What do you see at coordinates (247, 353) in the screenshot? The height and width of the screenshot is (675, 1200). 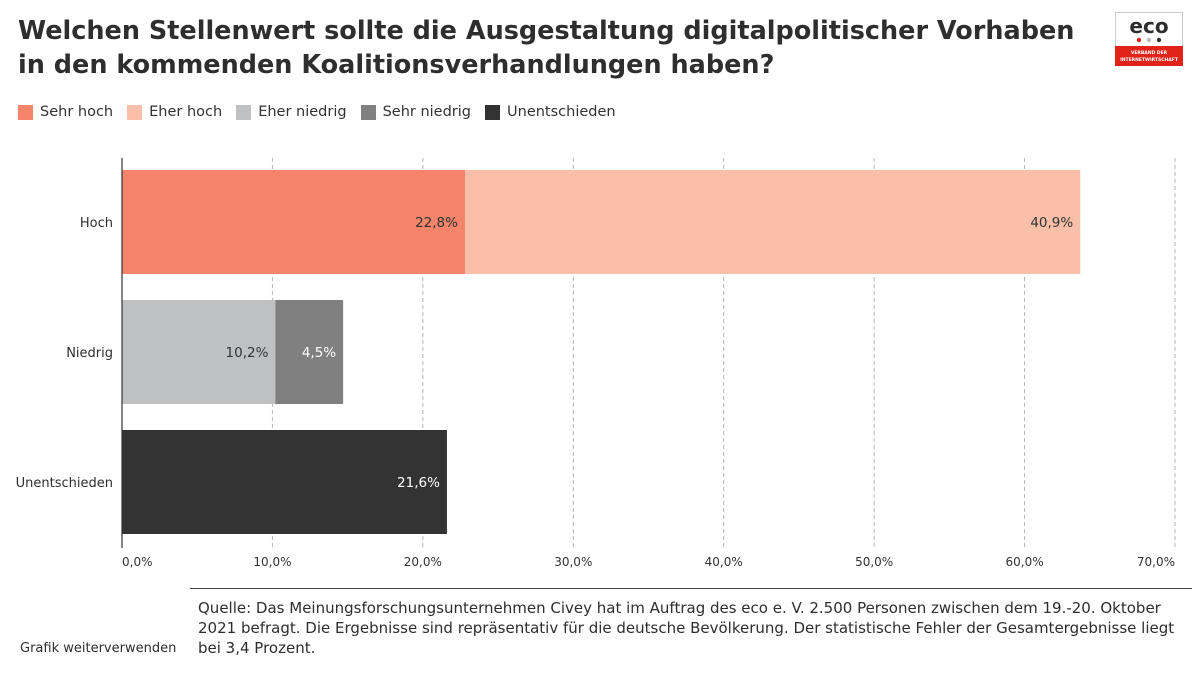 I see `data-label: 10,2%` at bounding box center [247, 353].